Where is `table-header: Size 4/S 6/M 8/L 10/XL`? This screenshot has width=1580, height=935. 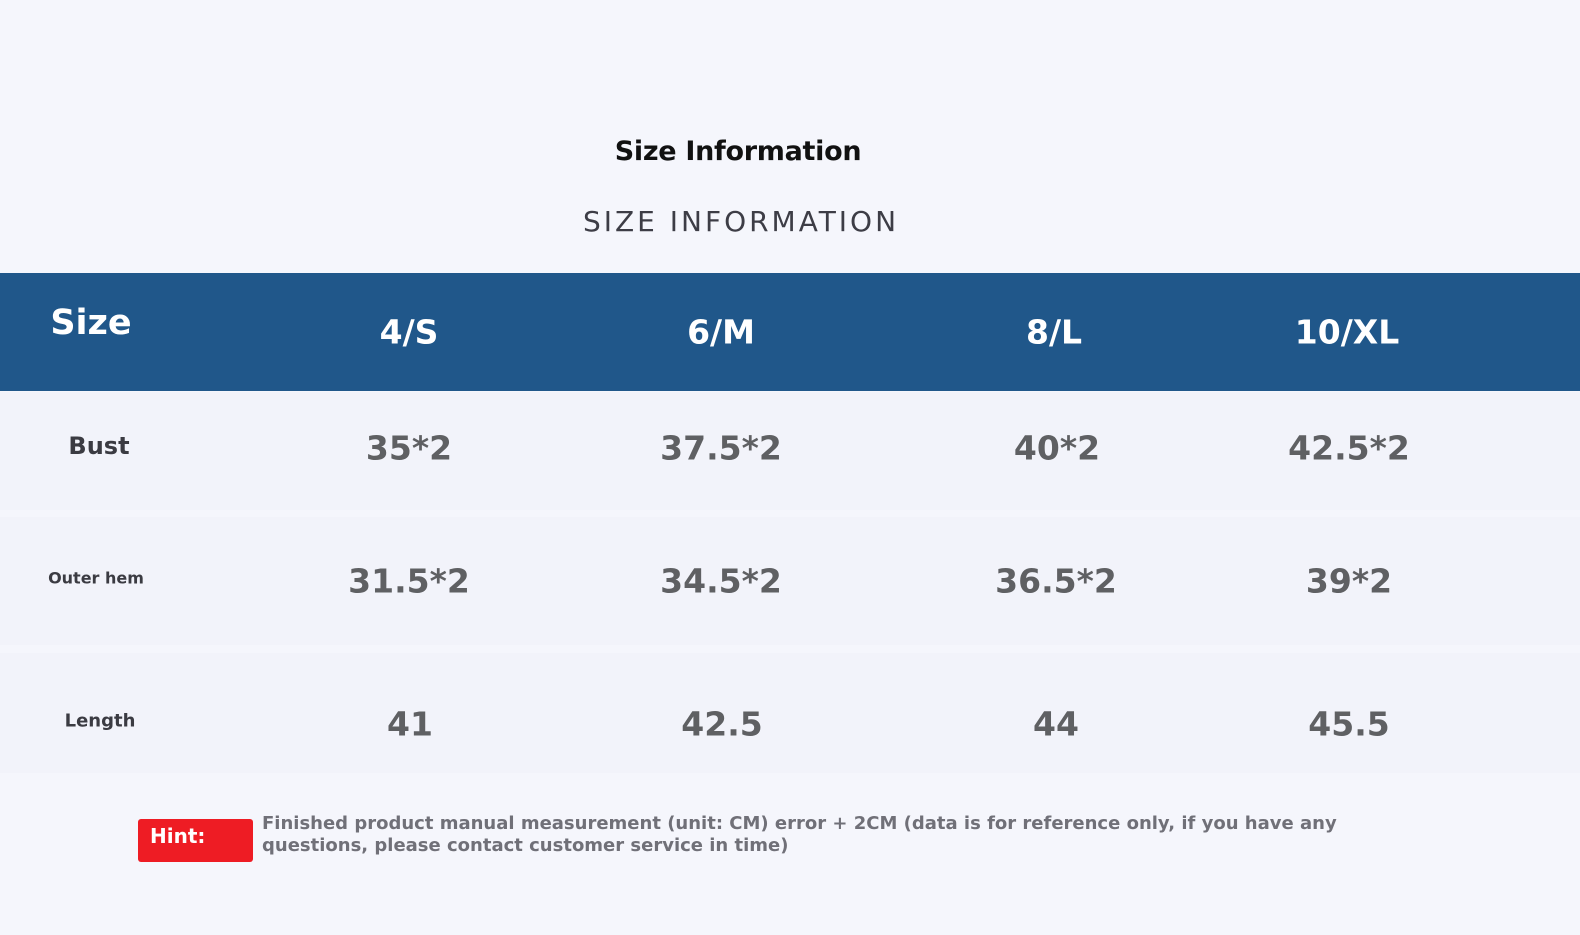 table-header: Size 4/S 6/M 8/L 10/XL is located at coordinates (790, 332).